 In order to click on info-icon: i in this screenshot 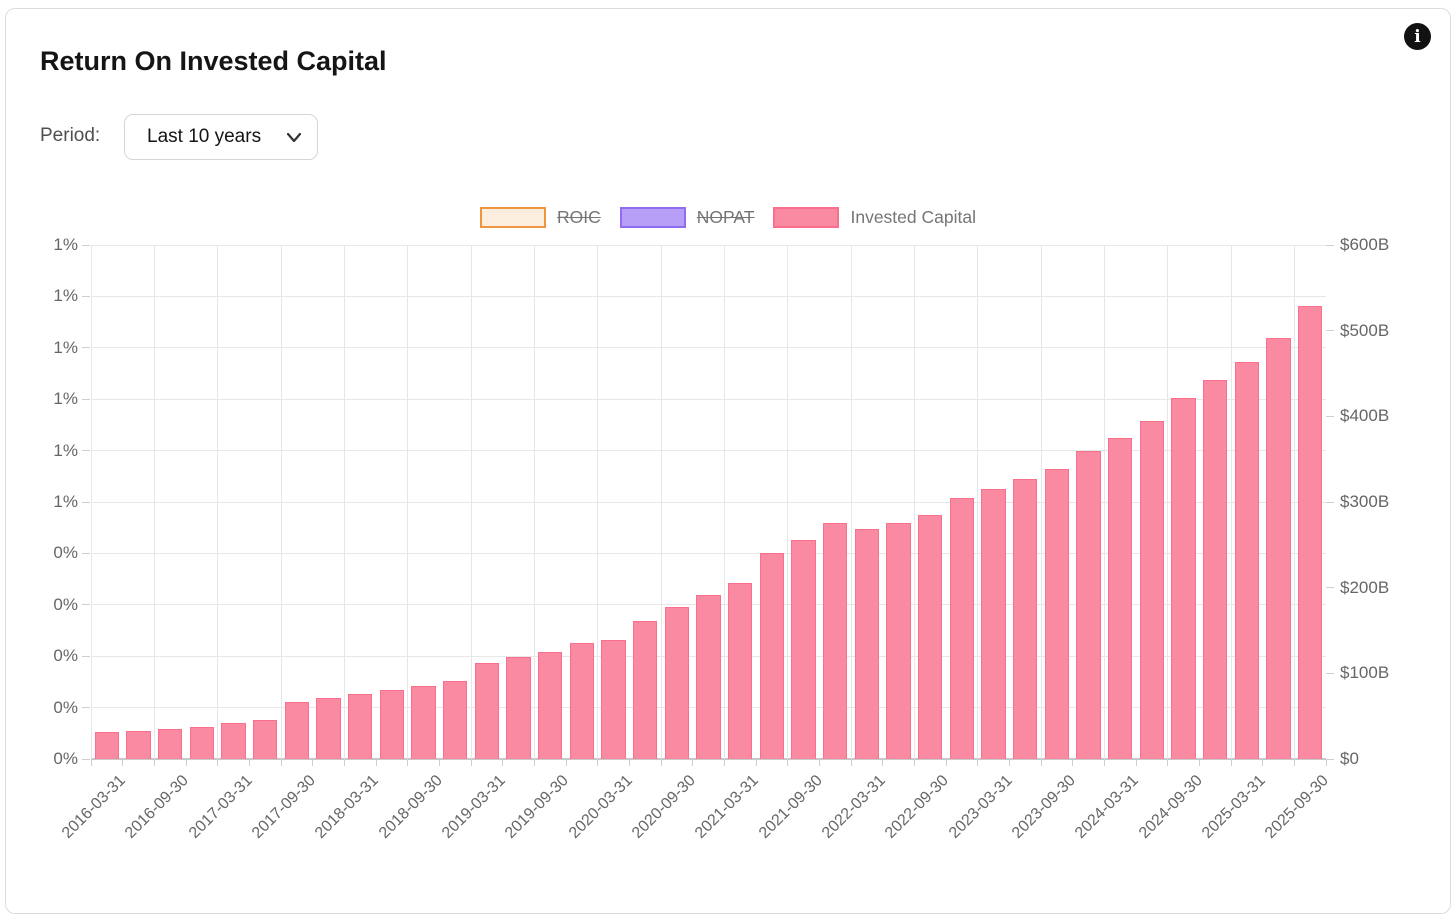, I will do `click(1417, 36)`.